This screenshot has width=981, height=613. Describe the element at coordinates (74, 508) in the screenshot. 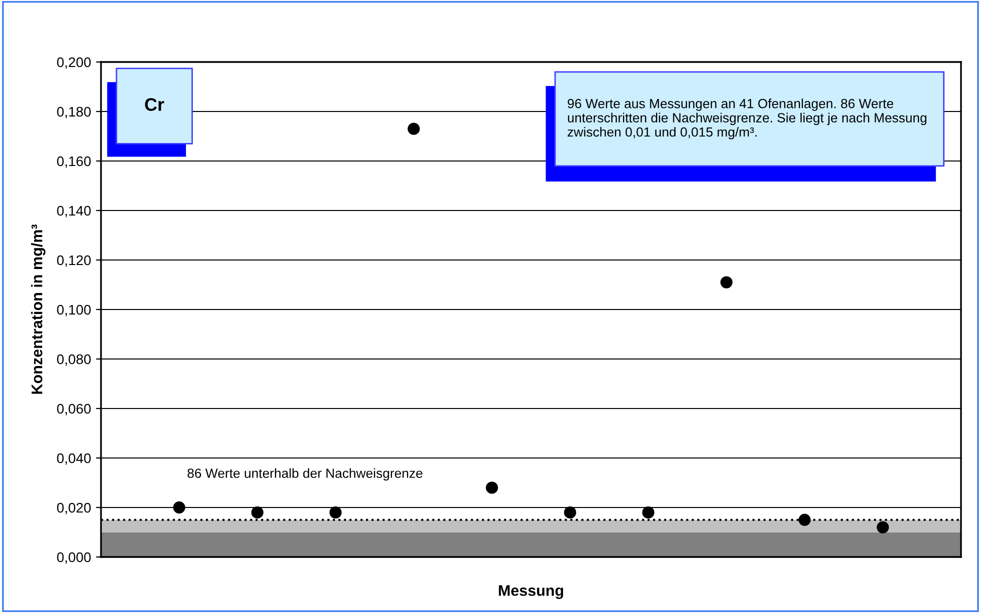

I see `y-tick-label: 0,020` at that location.